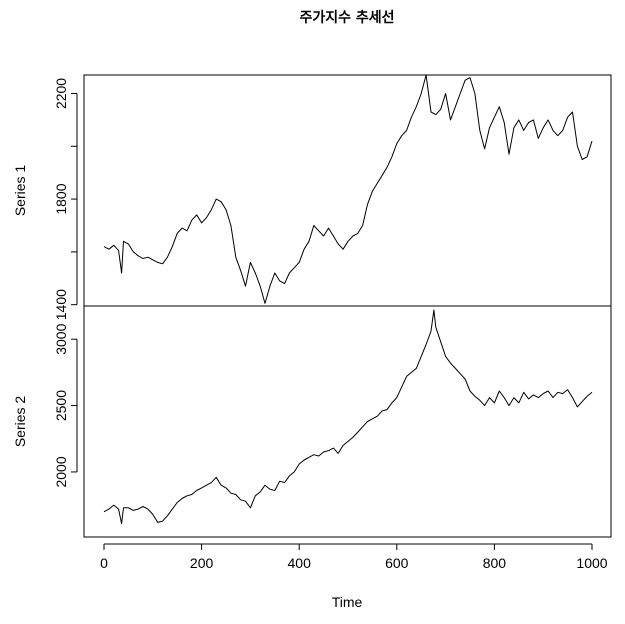  I want to click on x-axis: 0 200 400 600 800 1000, so click(354, 557).